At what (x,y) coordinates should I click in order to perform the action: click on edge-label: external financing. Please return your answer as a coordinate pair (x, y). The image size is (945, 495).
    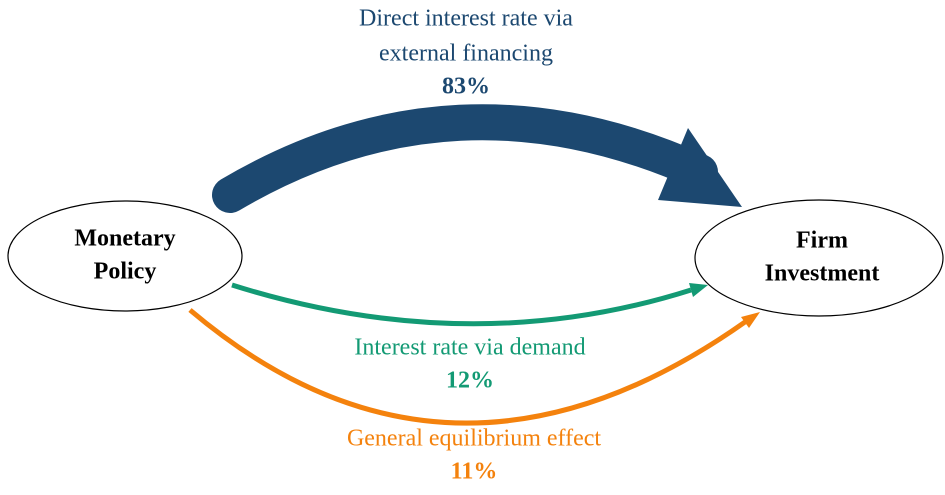
    Looking at the image, I should click on (466, 54).